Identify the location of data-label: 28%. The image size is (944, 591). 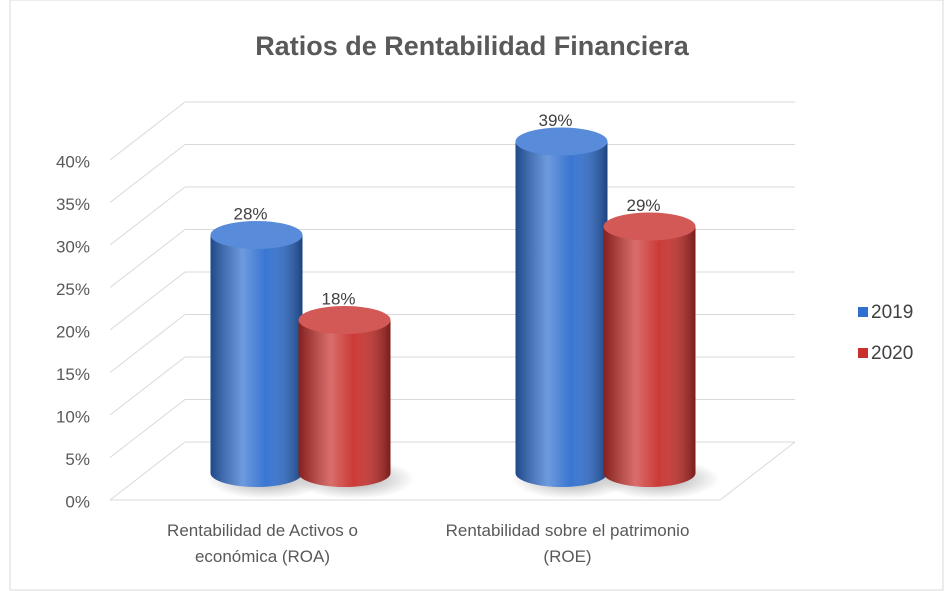
(250, 213).